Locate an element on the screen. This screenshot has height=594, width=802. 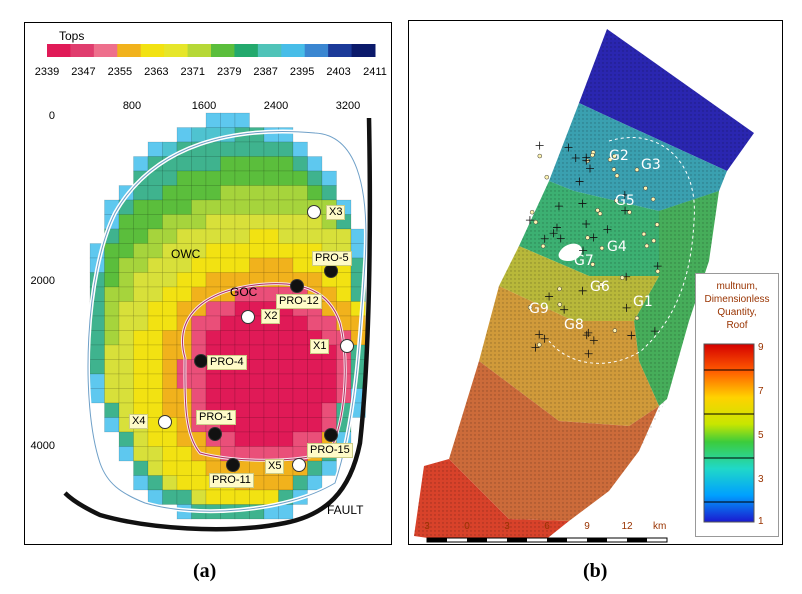
colorbar-tick-label: 2403 is located at coordinates (338, 72).